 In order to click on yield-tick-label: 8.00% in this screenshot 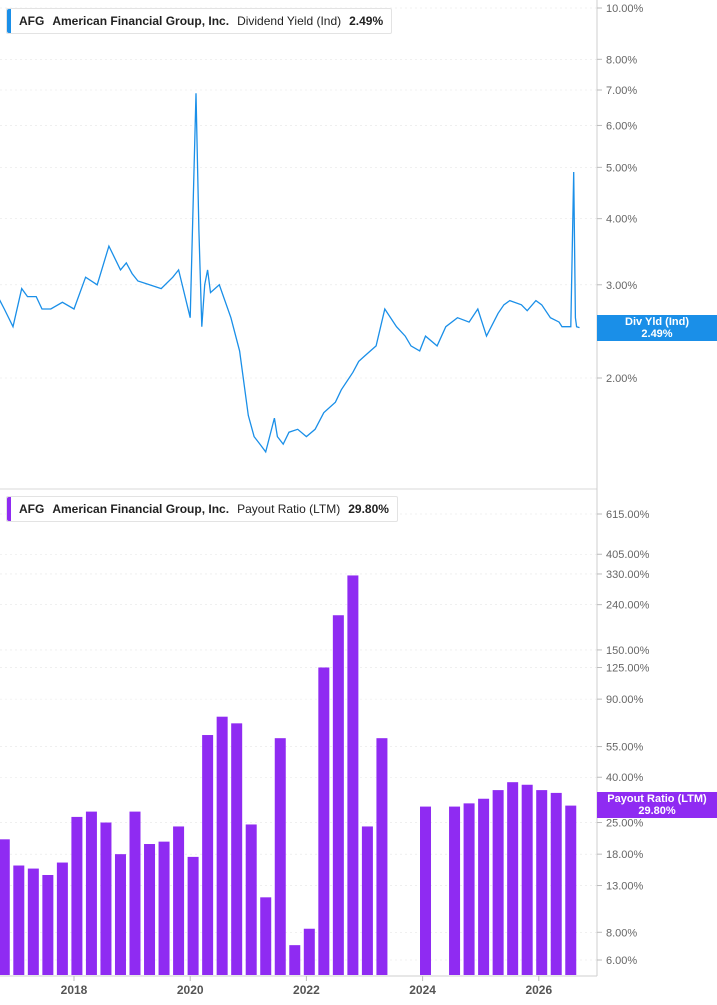, I will do `click(621, 60)`.